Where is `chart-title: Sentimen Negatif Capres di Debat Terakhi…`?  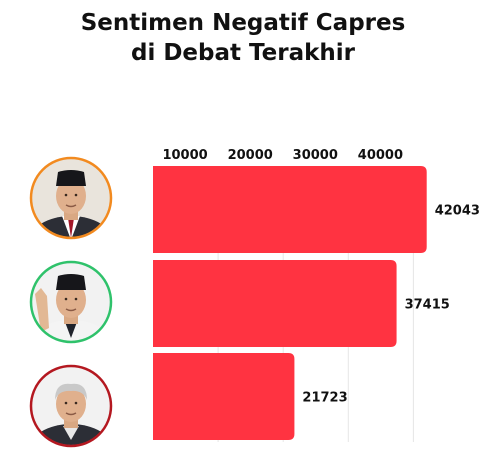 chart-title: Sentimen Negatif Capres di Debat Terakhi… is located at coordinates (243, 38).